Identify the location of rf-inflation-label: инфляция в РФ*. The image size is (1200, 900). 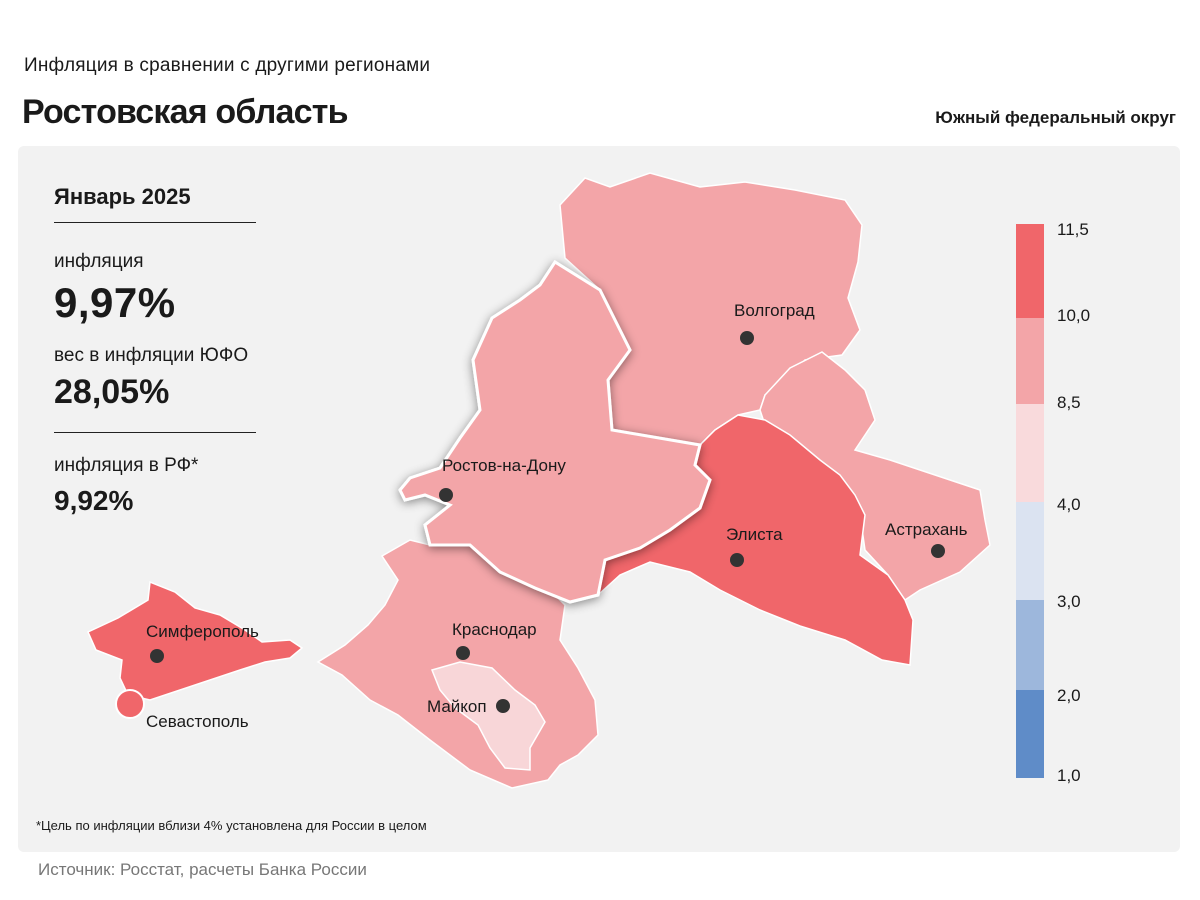
(126, 465).